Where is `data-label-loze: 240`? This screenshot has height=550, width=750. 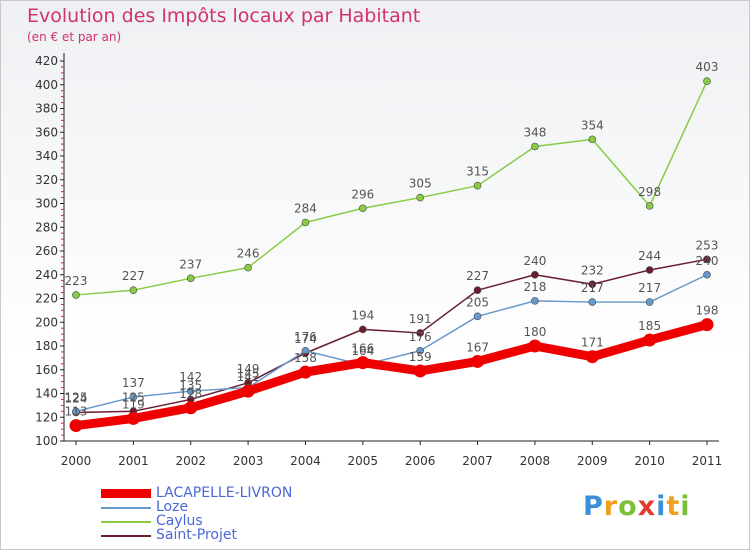
data-label-loze: 240 is located at coordinates (707, 261).